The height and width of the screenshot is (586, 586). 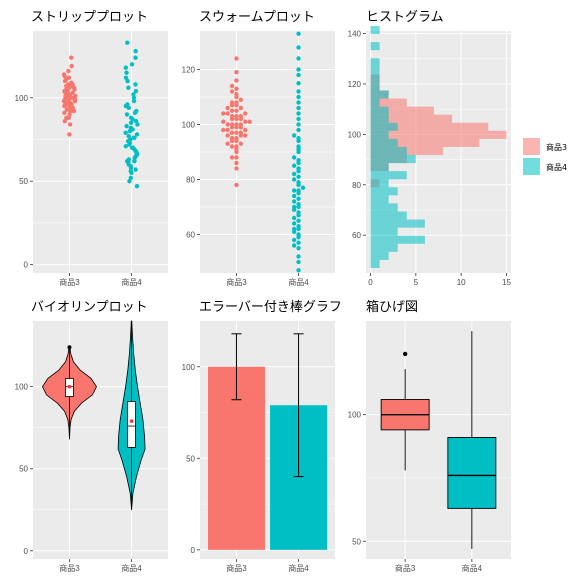 I want to click on panel-title: ストリッププロット, so click(x=89, y=17).